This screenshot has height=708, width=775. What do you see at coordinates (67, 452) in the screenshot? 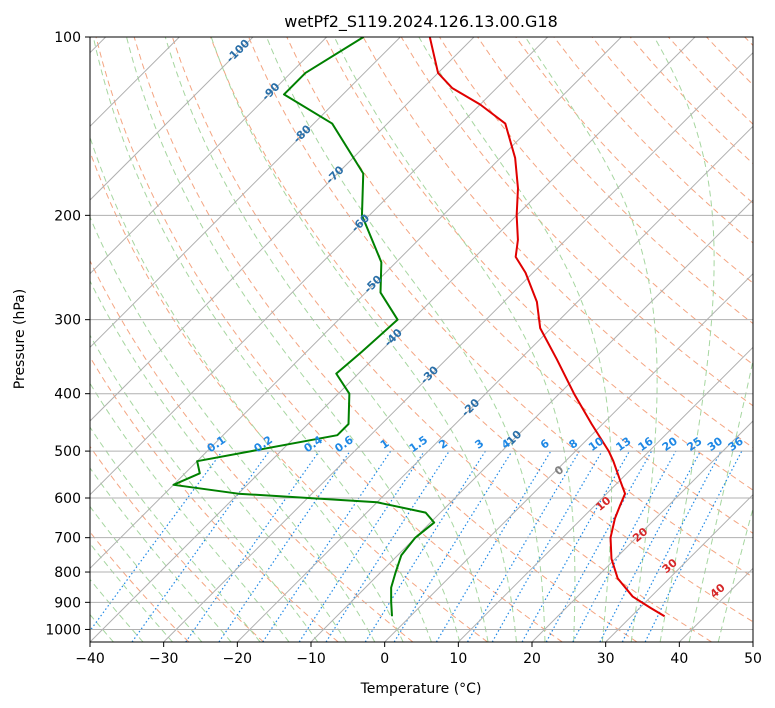
I see `y-tick-label: 500` at bounding box center [67, 452].